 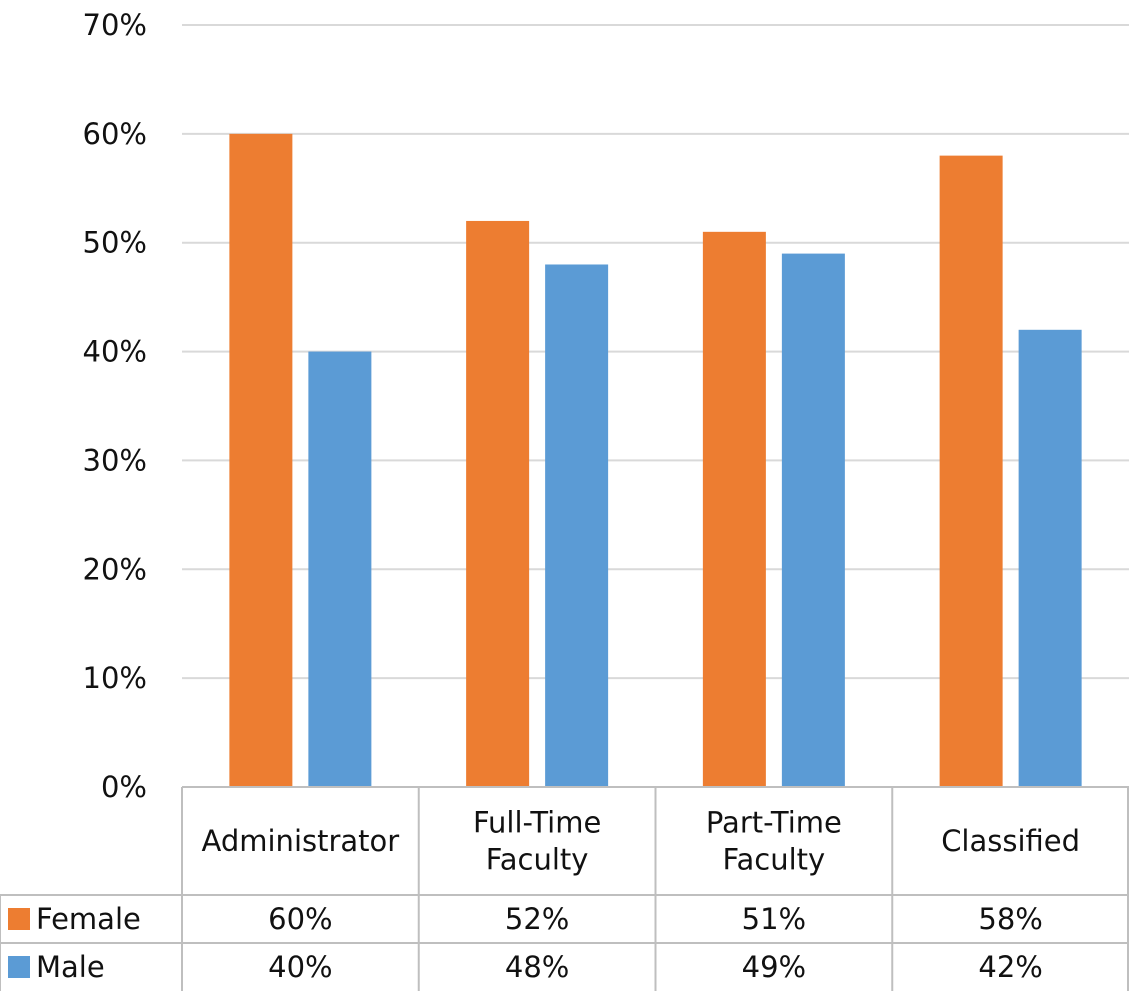 I want to click on data-label: 42%, so click(x=1010, y=967).